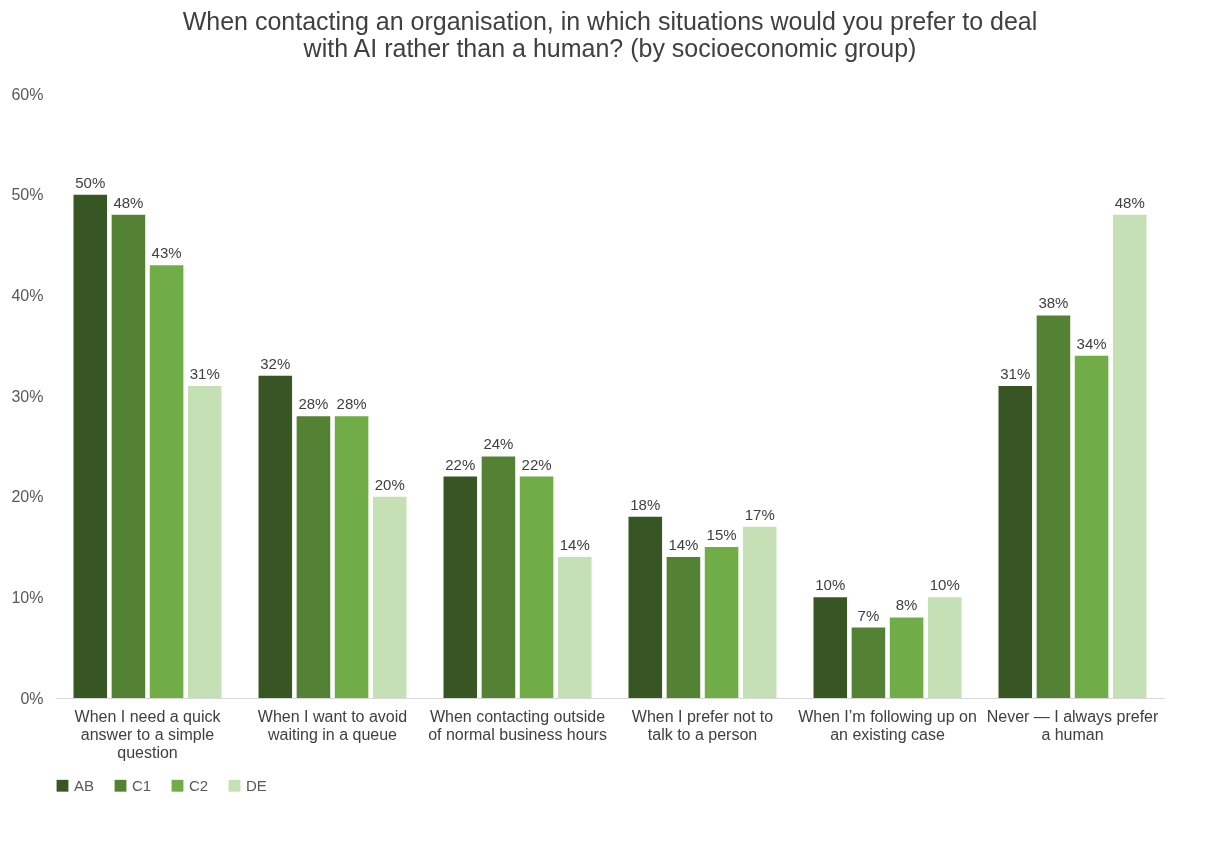 The height and width of the screenshot is (851, 1206). Describe the element at coordinates (906, 605) in the screenshot. I see `data-label: 8%` at that location.